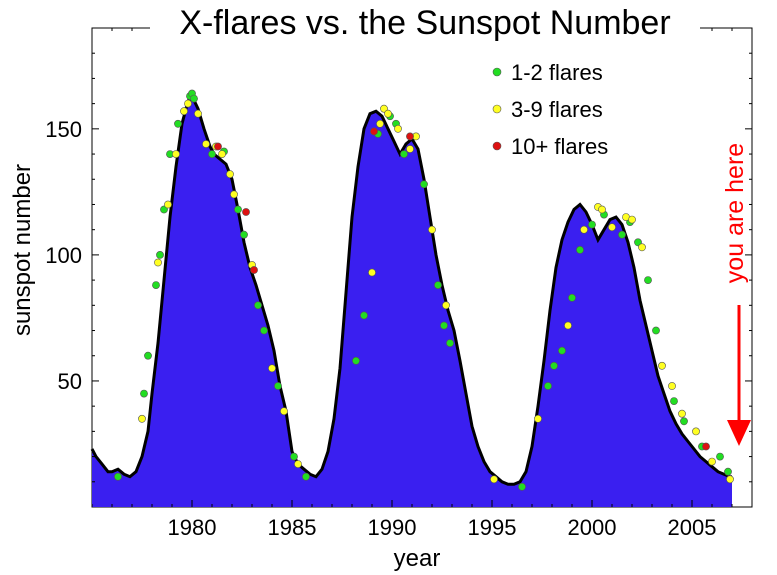 The image size is (777, 575). Describe the element at coordinates (557, 109) in the screenshot. I see `legend-label: 3-9 flares` at that location.